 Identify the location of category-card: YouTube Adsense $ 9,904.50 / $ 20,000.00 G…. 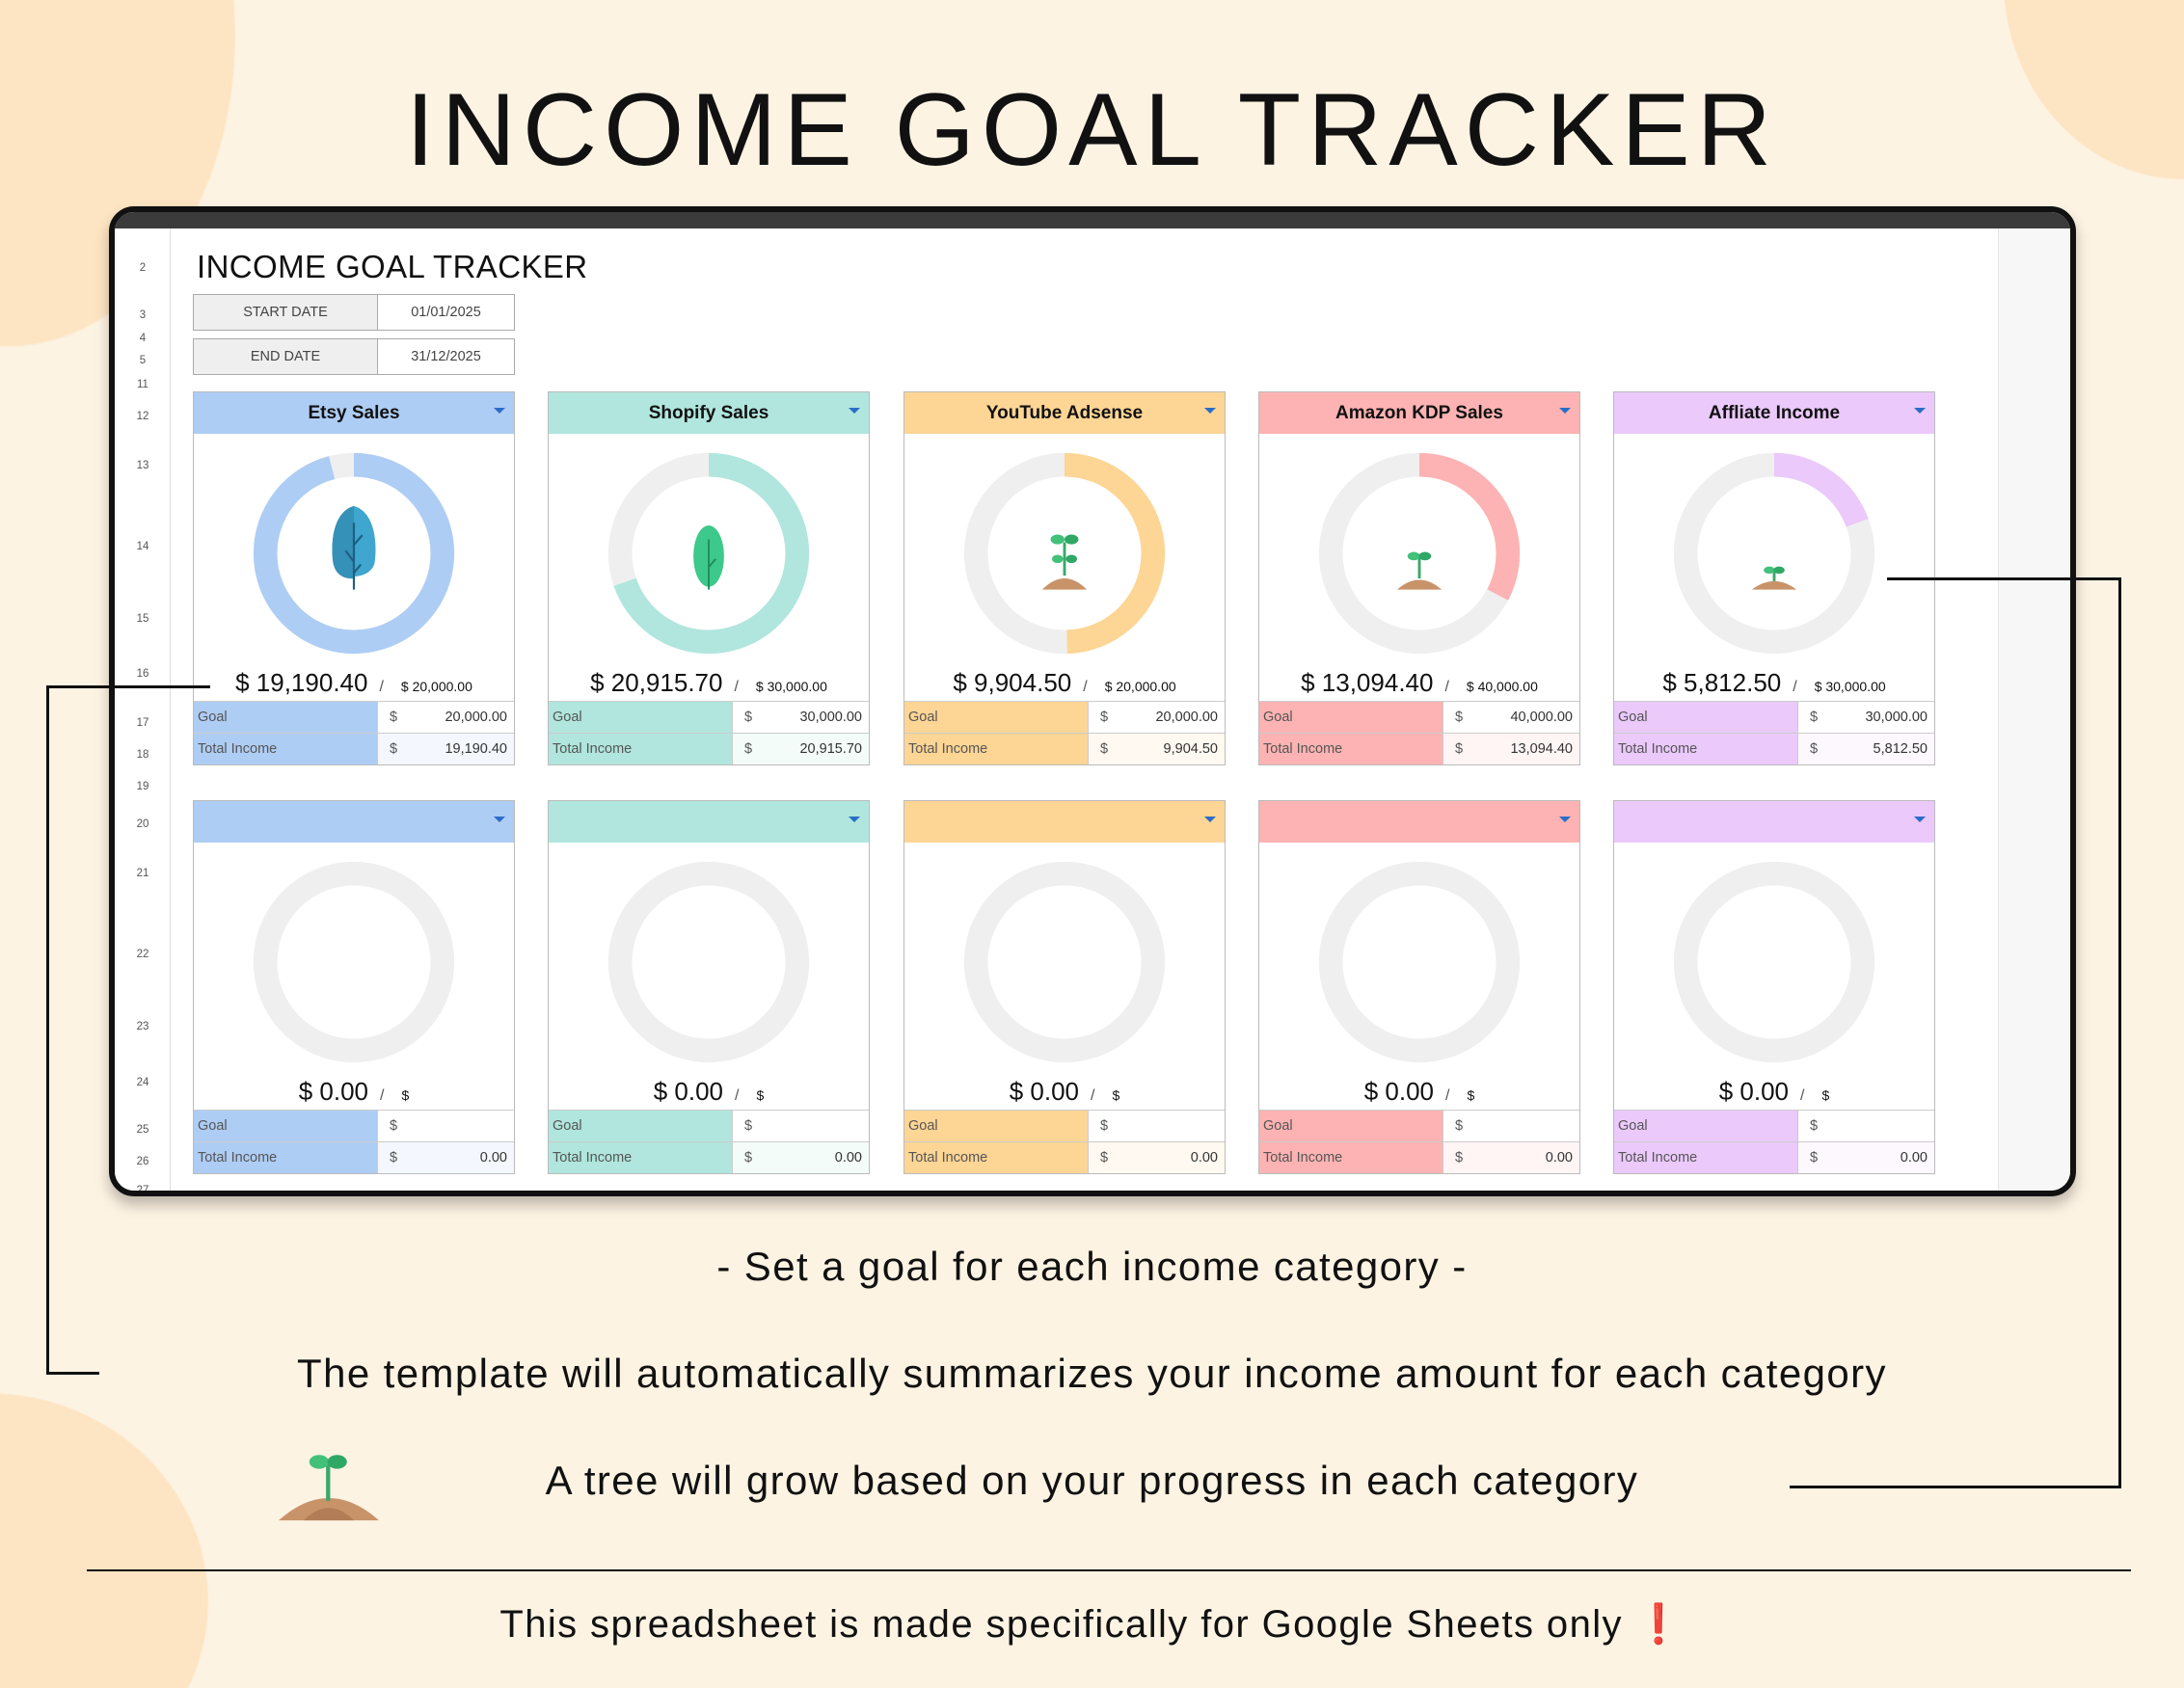
(1064, 578).